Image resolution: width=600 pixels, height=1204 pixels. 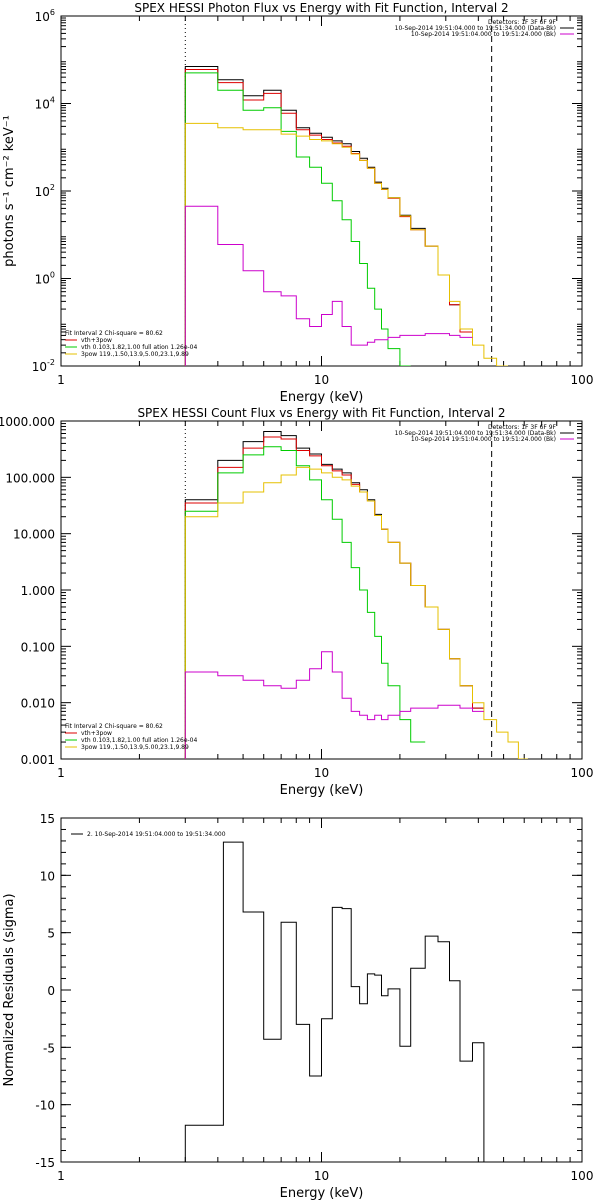 What do you see at coordinates (38, 760) in the screenshot?
I see `y-tick-label: 0.001` at bounding box center [38, 760].